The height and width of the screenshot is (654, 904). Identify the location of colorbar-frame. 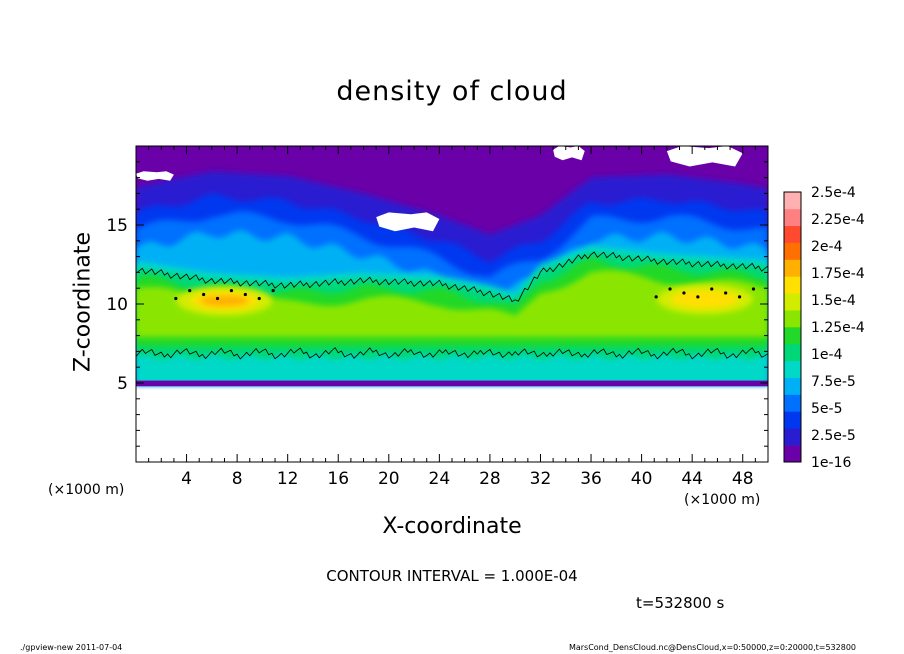
(792, 327).